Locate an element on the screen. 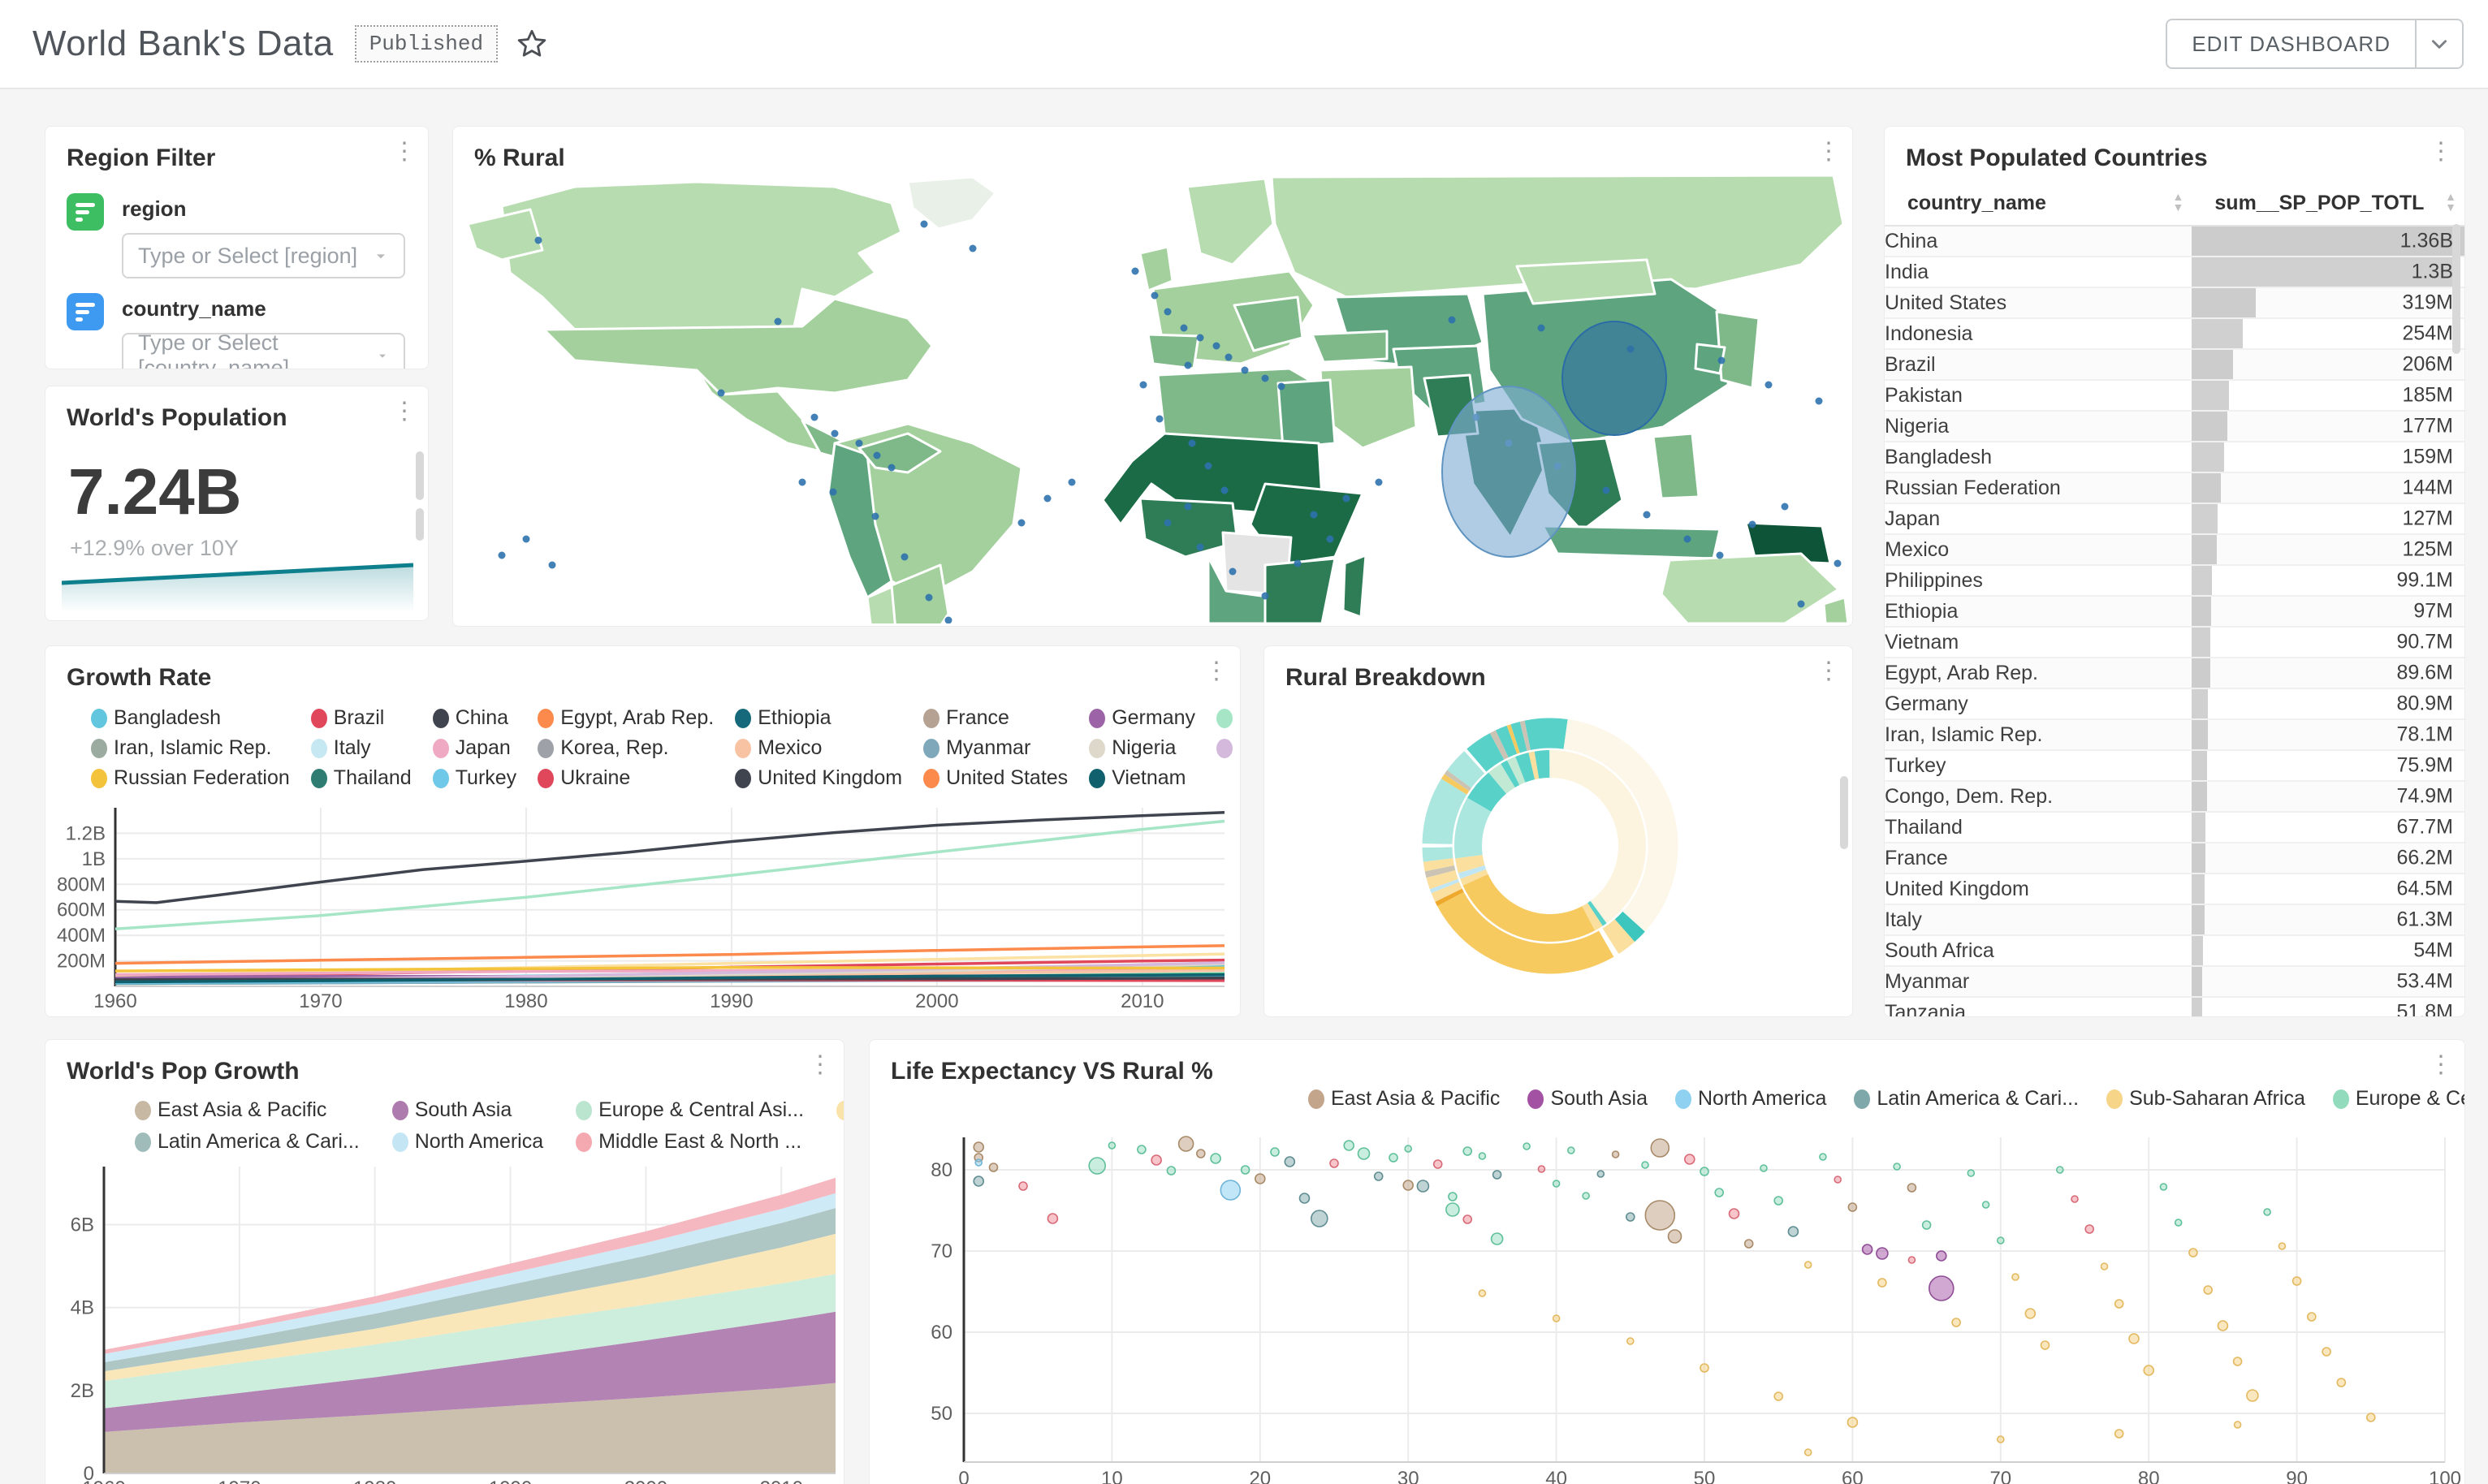  legend-item: Mexico is located at coordinates (818, 748).